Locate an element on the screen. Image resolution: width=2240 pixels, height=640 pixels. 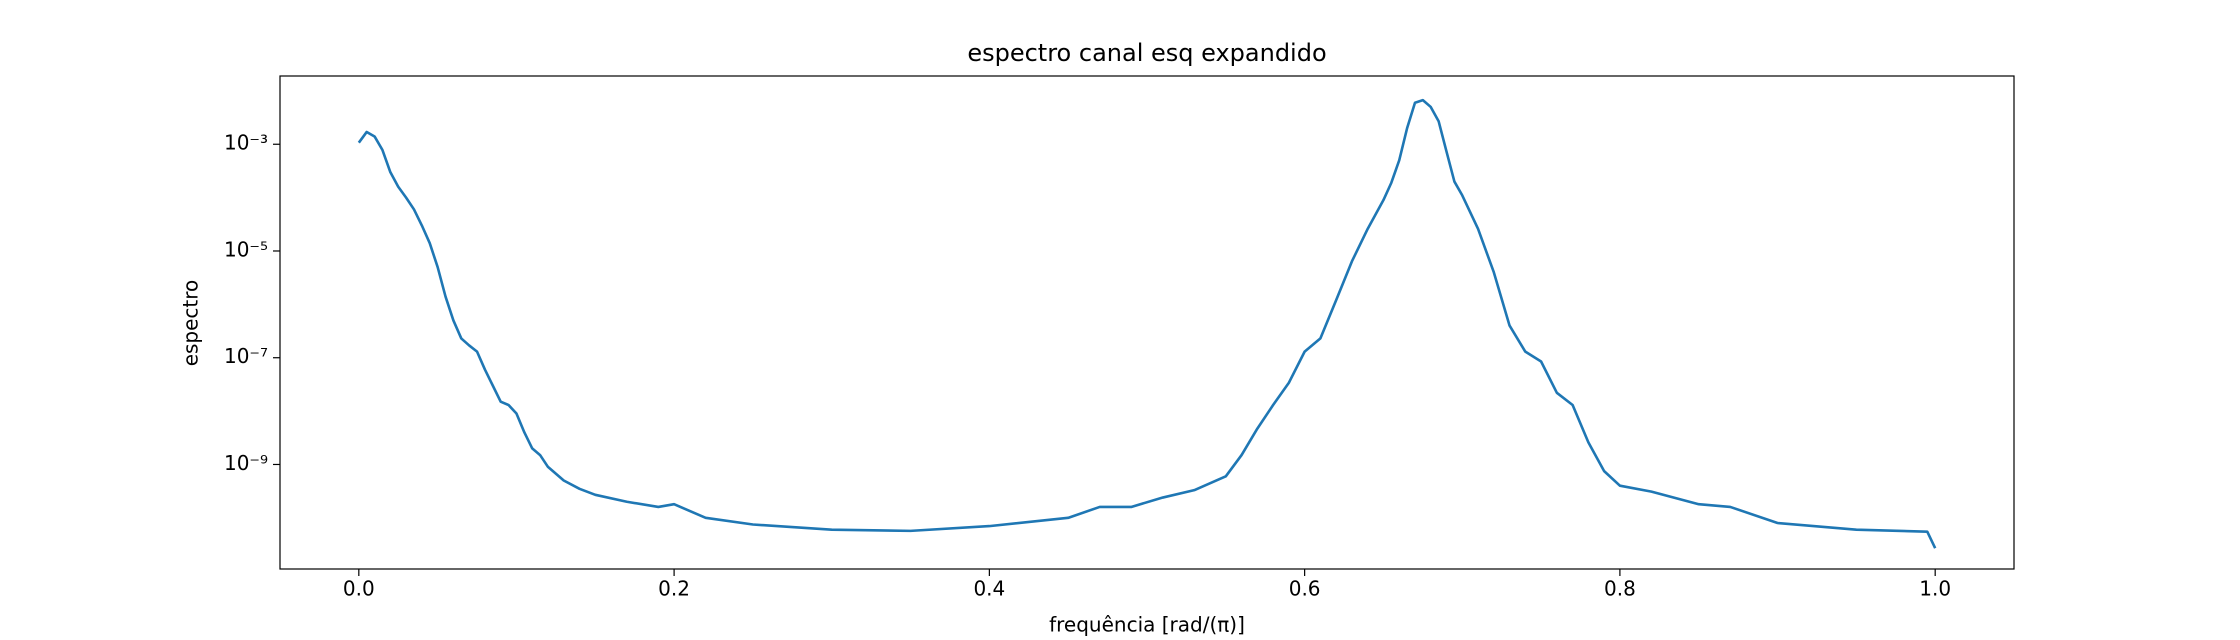
x-tick-label: 0.6 is located at coordinates (1305, 589).